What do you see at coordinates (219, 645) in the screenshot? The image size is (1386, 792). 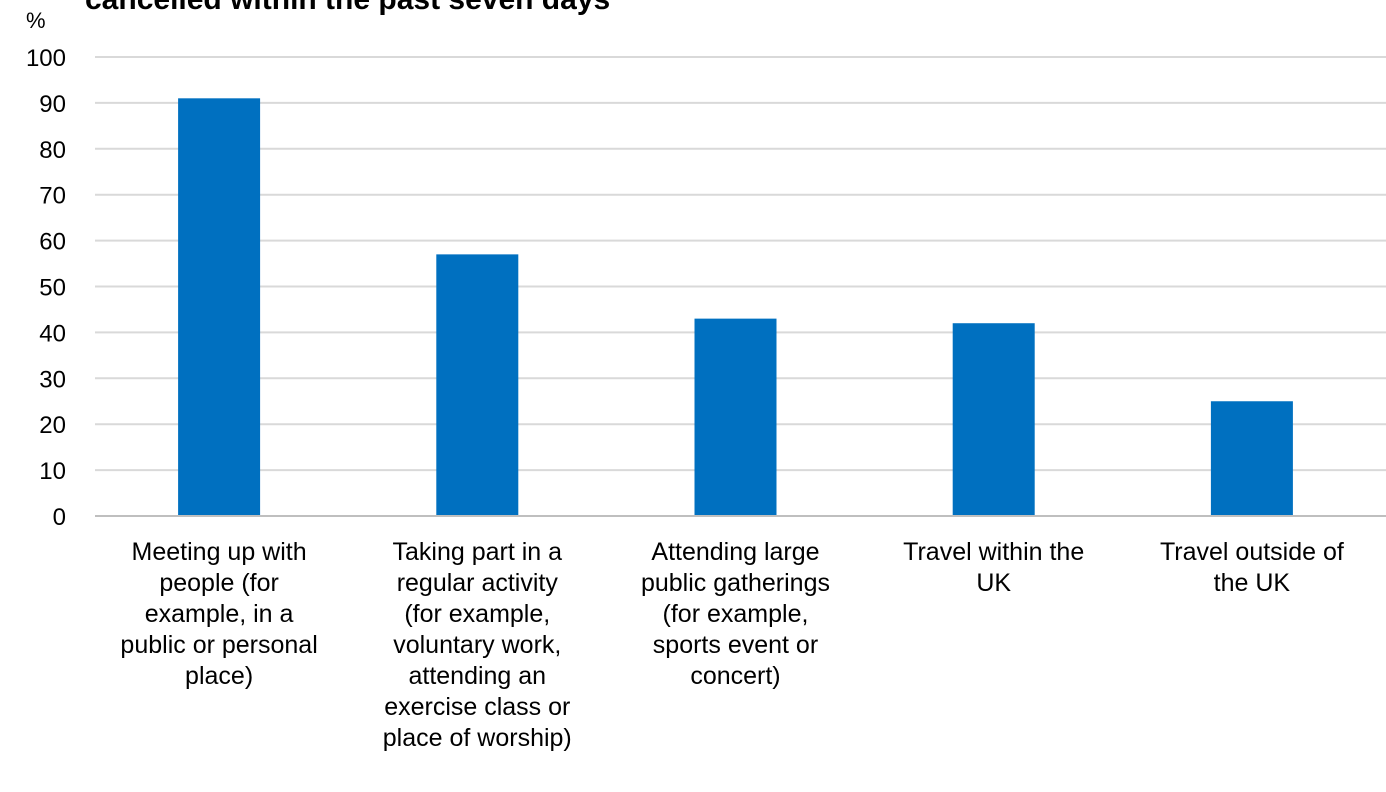 I see `x-tick-label-line: public or personal` at bounding box center [219, 645].